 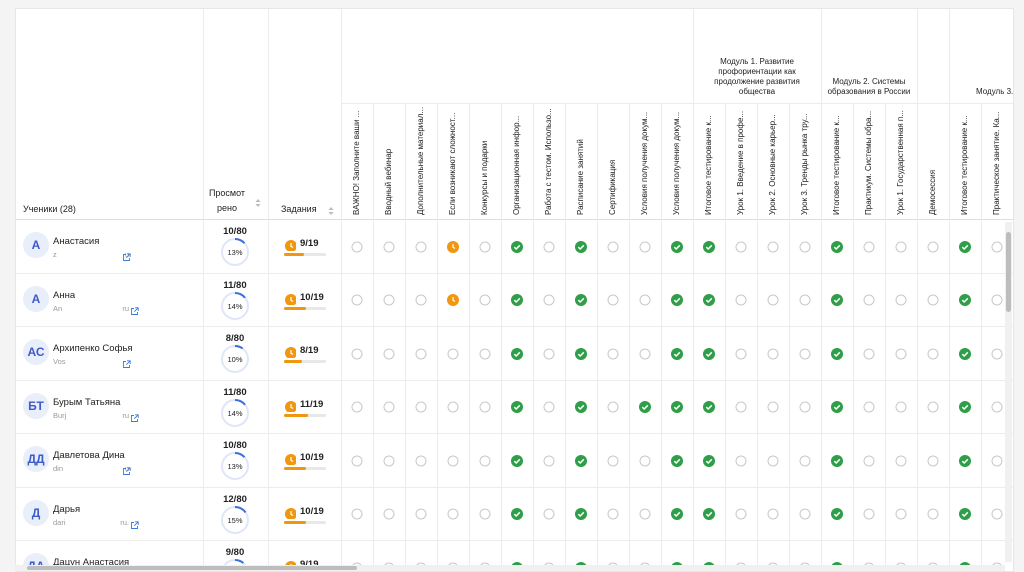 What do you see at coordinates (235, 499) in the screenshot?
I see `viewed-count: 12/80` at bounding box center [235, 499].